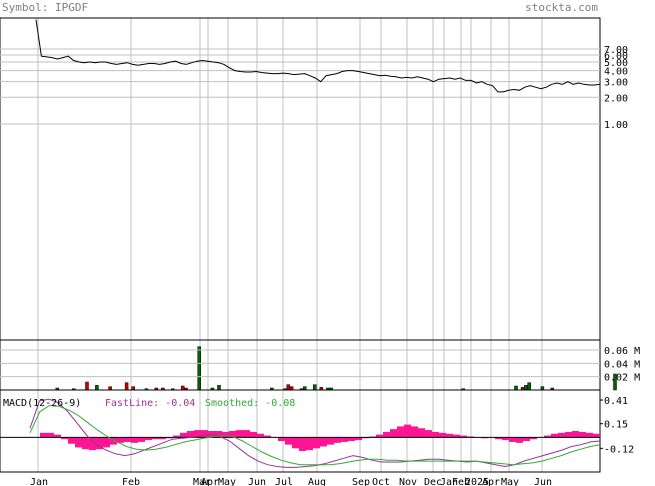 This screenshot has width=655, height=486. What do you see at coordinates (361, 481) in the screenshot?
I see `month-label: Sep` at bounding box center [361, 481].